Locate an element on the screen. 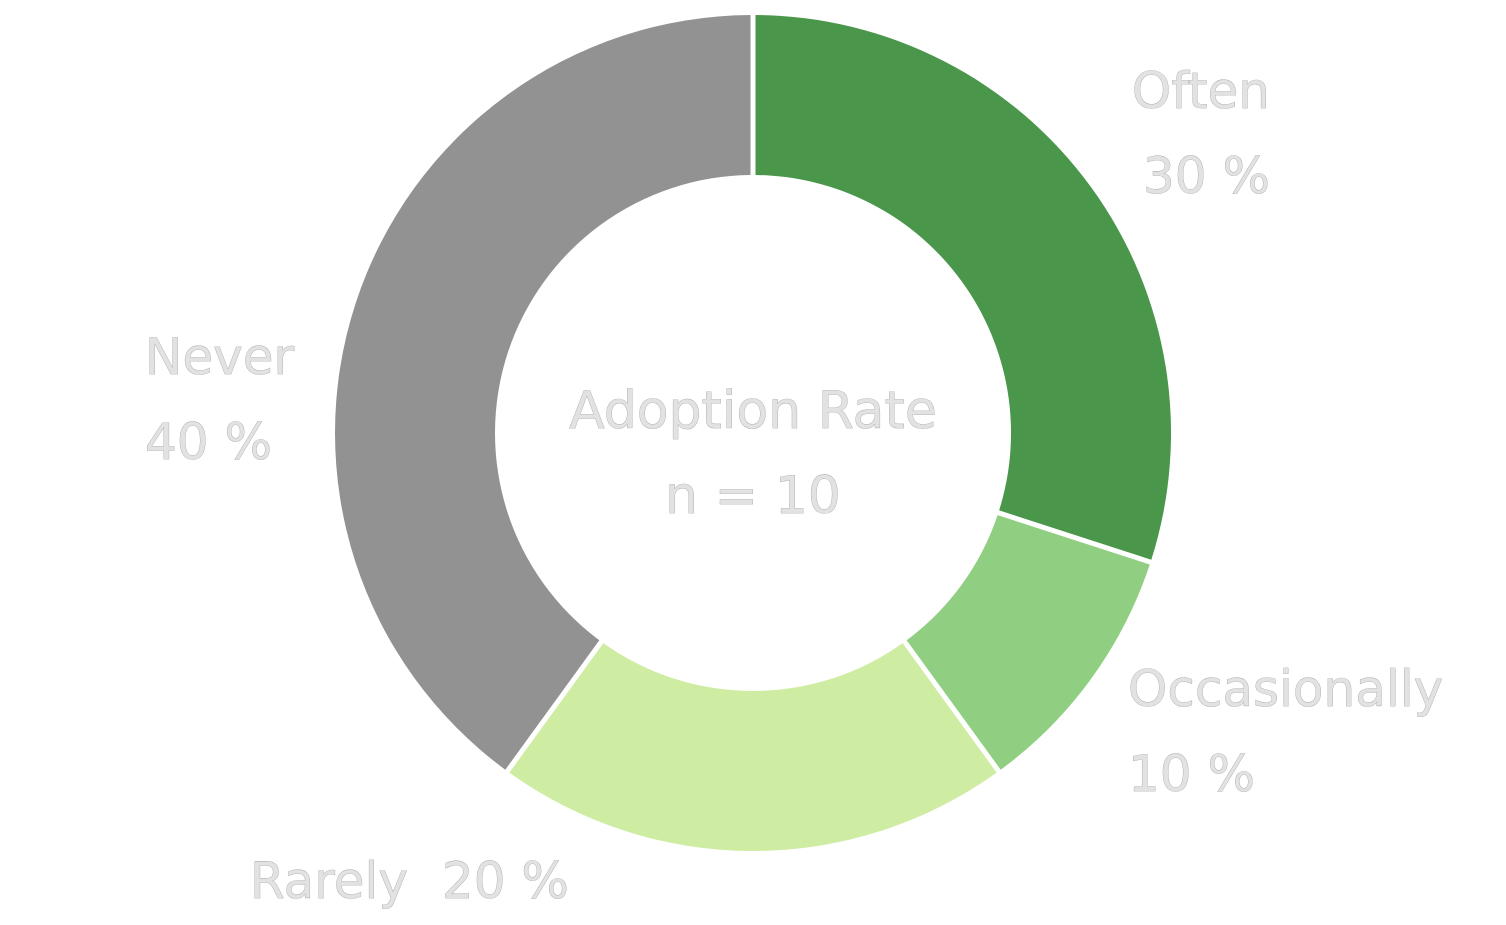  slice-label-often-name: Often is located at coordinates (1201, 91).